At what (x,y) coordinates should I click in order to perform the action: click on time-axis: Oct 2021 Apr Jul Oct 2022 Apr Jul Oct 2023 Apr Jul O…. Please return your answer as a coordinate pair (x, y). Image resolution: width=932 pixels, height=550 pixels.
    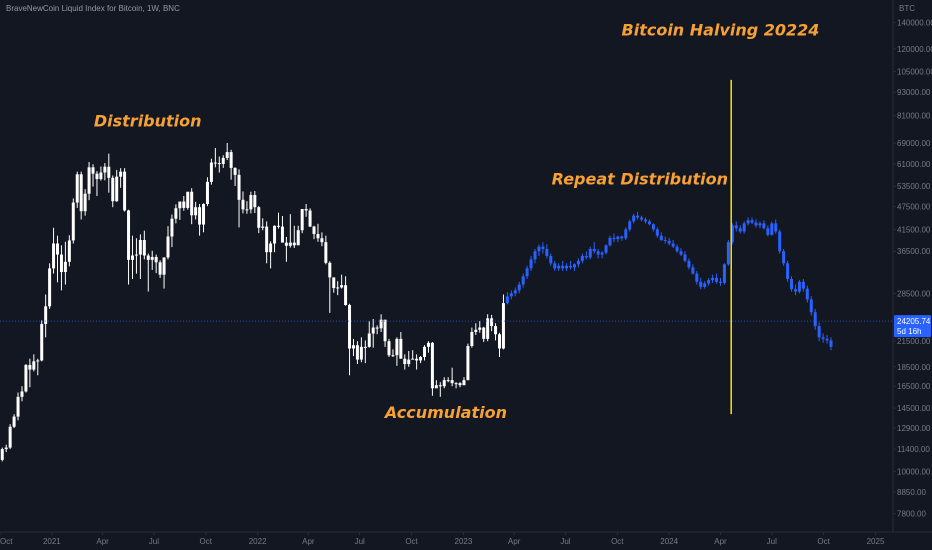
    Looking at the image, I should click on (442, 539).